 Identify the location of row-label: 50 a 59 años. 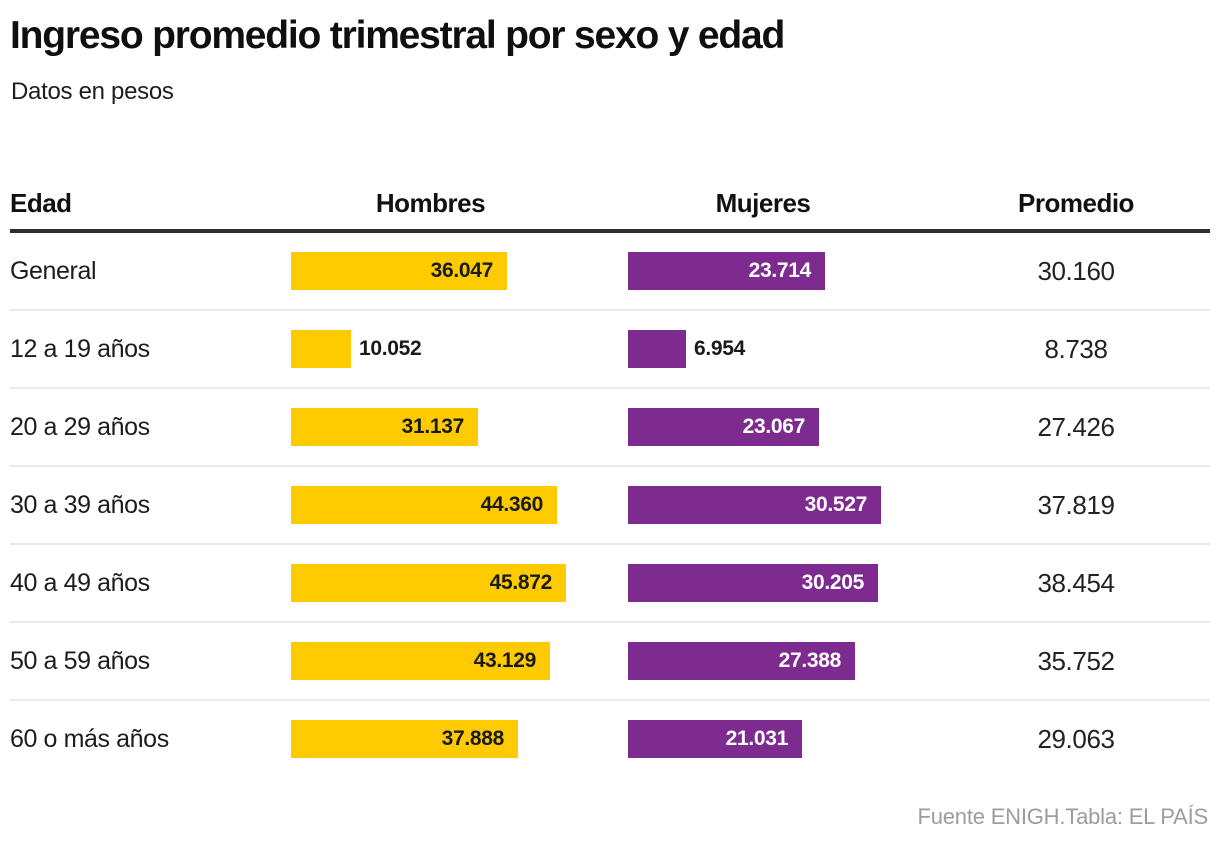
(80, 661).